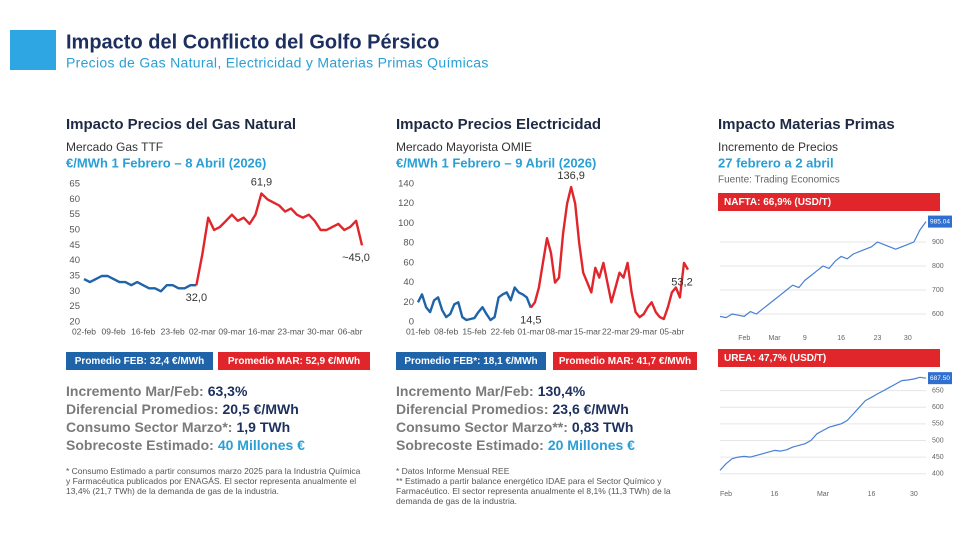 The width and height of the screenshot is (980, 560). What do you see at coordinates (515, 445) in the screenshot?
I see `stat-line: Sobrecoste Estimado: 20 Millones €` at bounding box center [515, 445].